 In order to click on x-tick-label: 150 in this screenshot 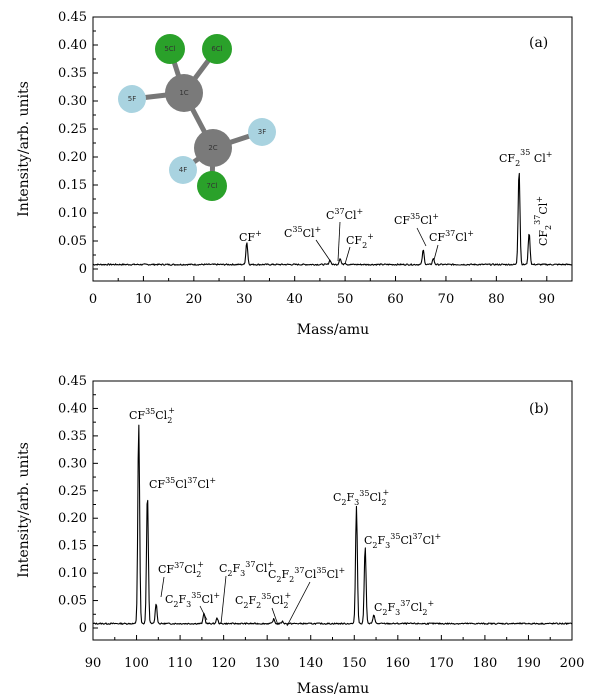, I will do `click(354, 663)`.